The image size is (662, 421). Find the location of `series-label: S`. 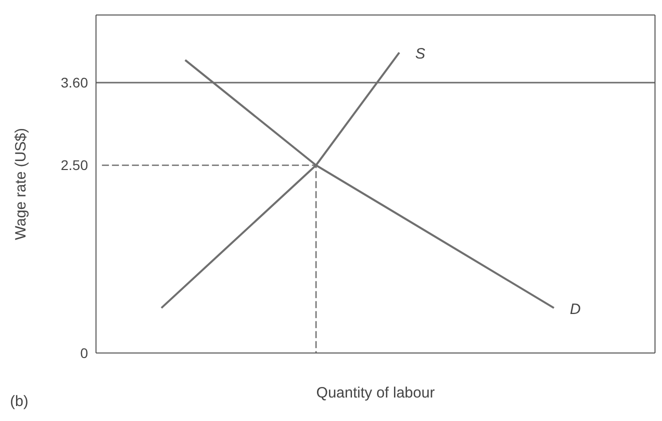

series-label: S is located at coordinates (420, 54).